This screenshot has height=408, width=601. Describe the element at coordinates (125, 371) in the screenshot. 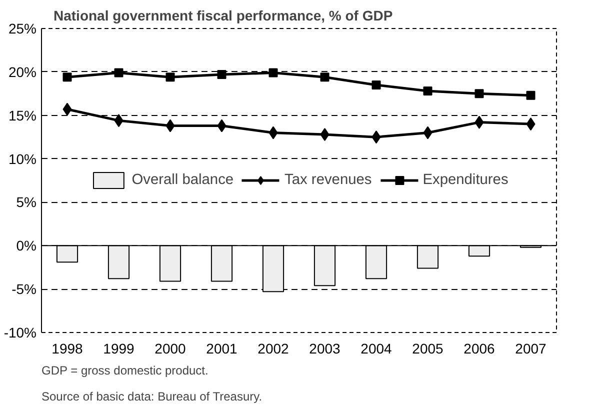

I see `text: GDP = gross domestic product.` at that location.